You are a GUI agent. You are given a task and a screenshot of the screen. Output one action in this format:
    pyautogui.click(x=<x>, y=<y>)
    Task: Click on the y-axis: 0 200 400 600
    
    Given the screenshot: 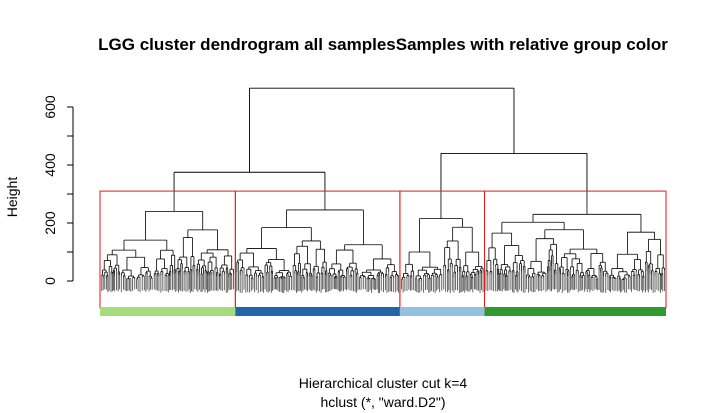 What is the action you would take?
    pyautogui.click(x=58, y=190)
    